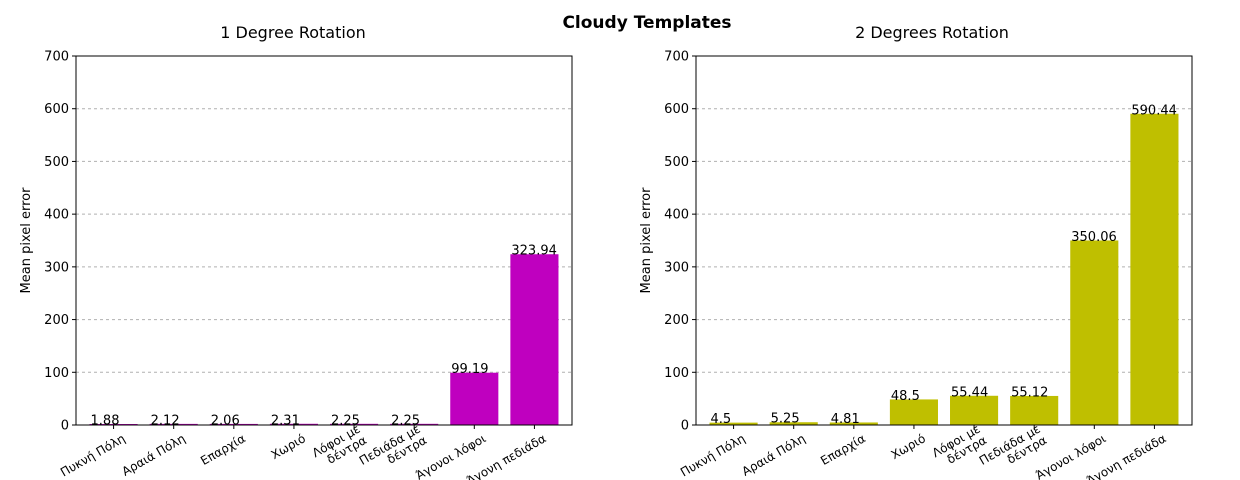 This screenshot has width=1240, height=480. What do you see at coordinates (533, 251) in the screenshot?
I see `data-label: 323.94` at bounding box center [533, 251].